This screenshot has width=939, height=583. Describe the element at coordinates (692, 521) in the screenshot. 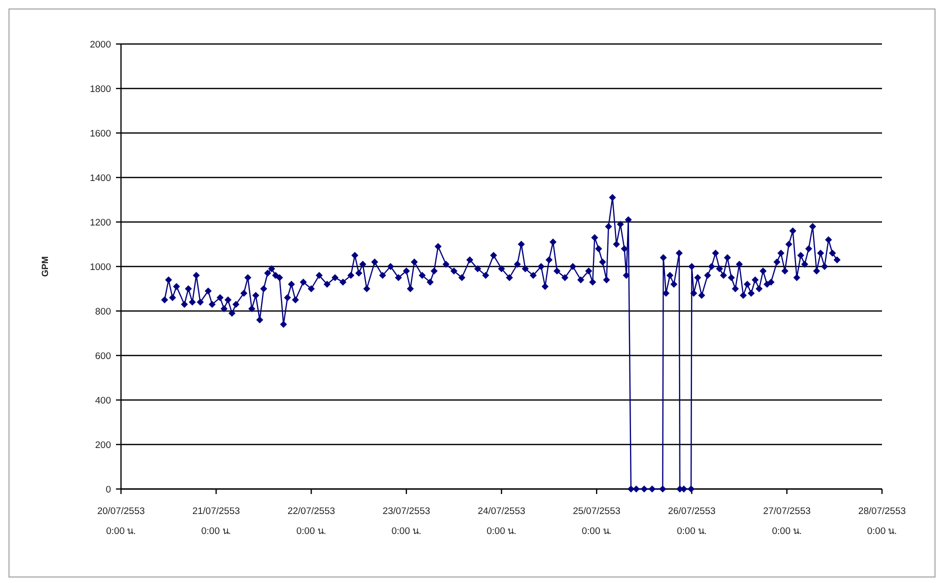

I see `x-tick-label: 26/07/2553 0:00 น.` at that location.